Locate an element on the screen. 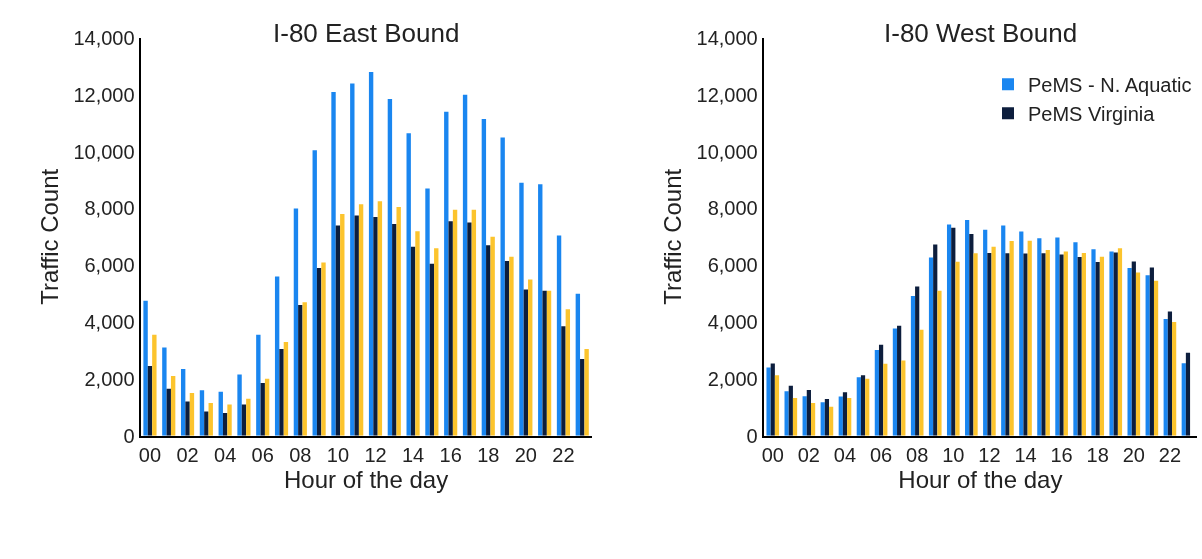 Image resolution: width=1202 pixels, height=559 pixels. x-tick-label: 04 is located at coordinates (225, 454).